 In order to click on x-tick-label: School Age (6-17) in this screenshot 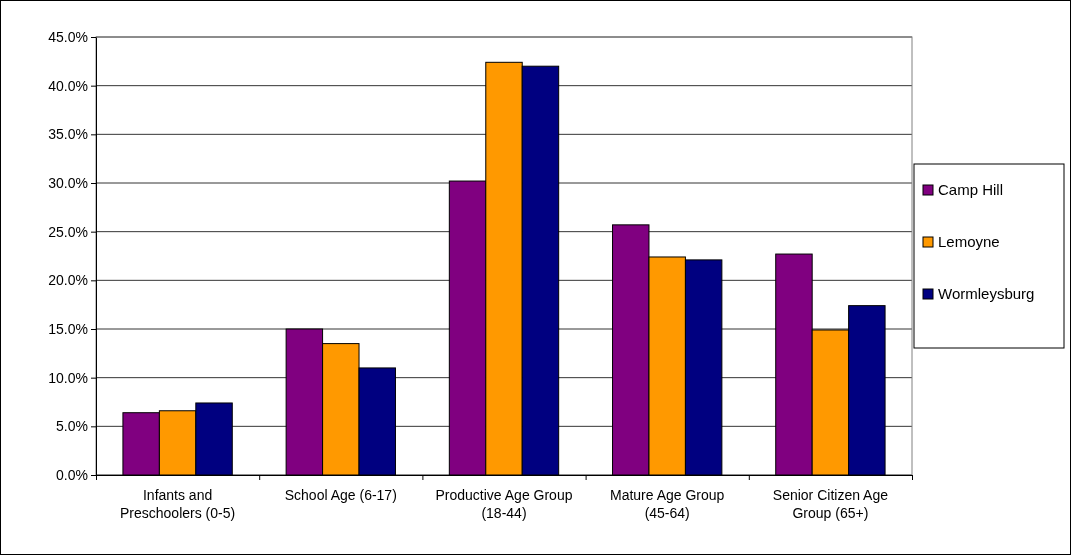, I will do `click(340, 495)`.